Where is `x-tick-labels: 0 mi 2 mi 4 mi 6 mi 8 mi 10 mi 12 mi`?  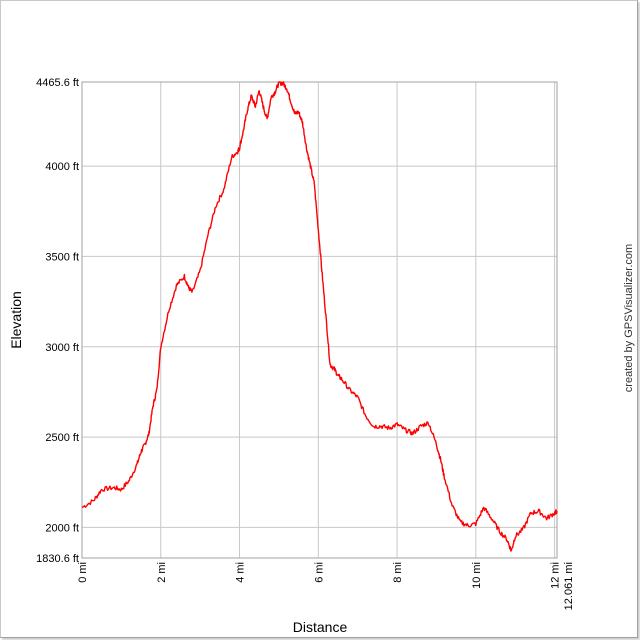 x-tick-labels: 0 mi 2 mi 4 mi 6 mi 8 mi 10 mi 12 mi is located at coordinates (319, 575).